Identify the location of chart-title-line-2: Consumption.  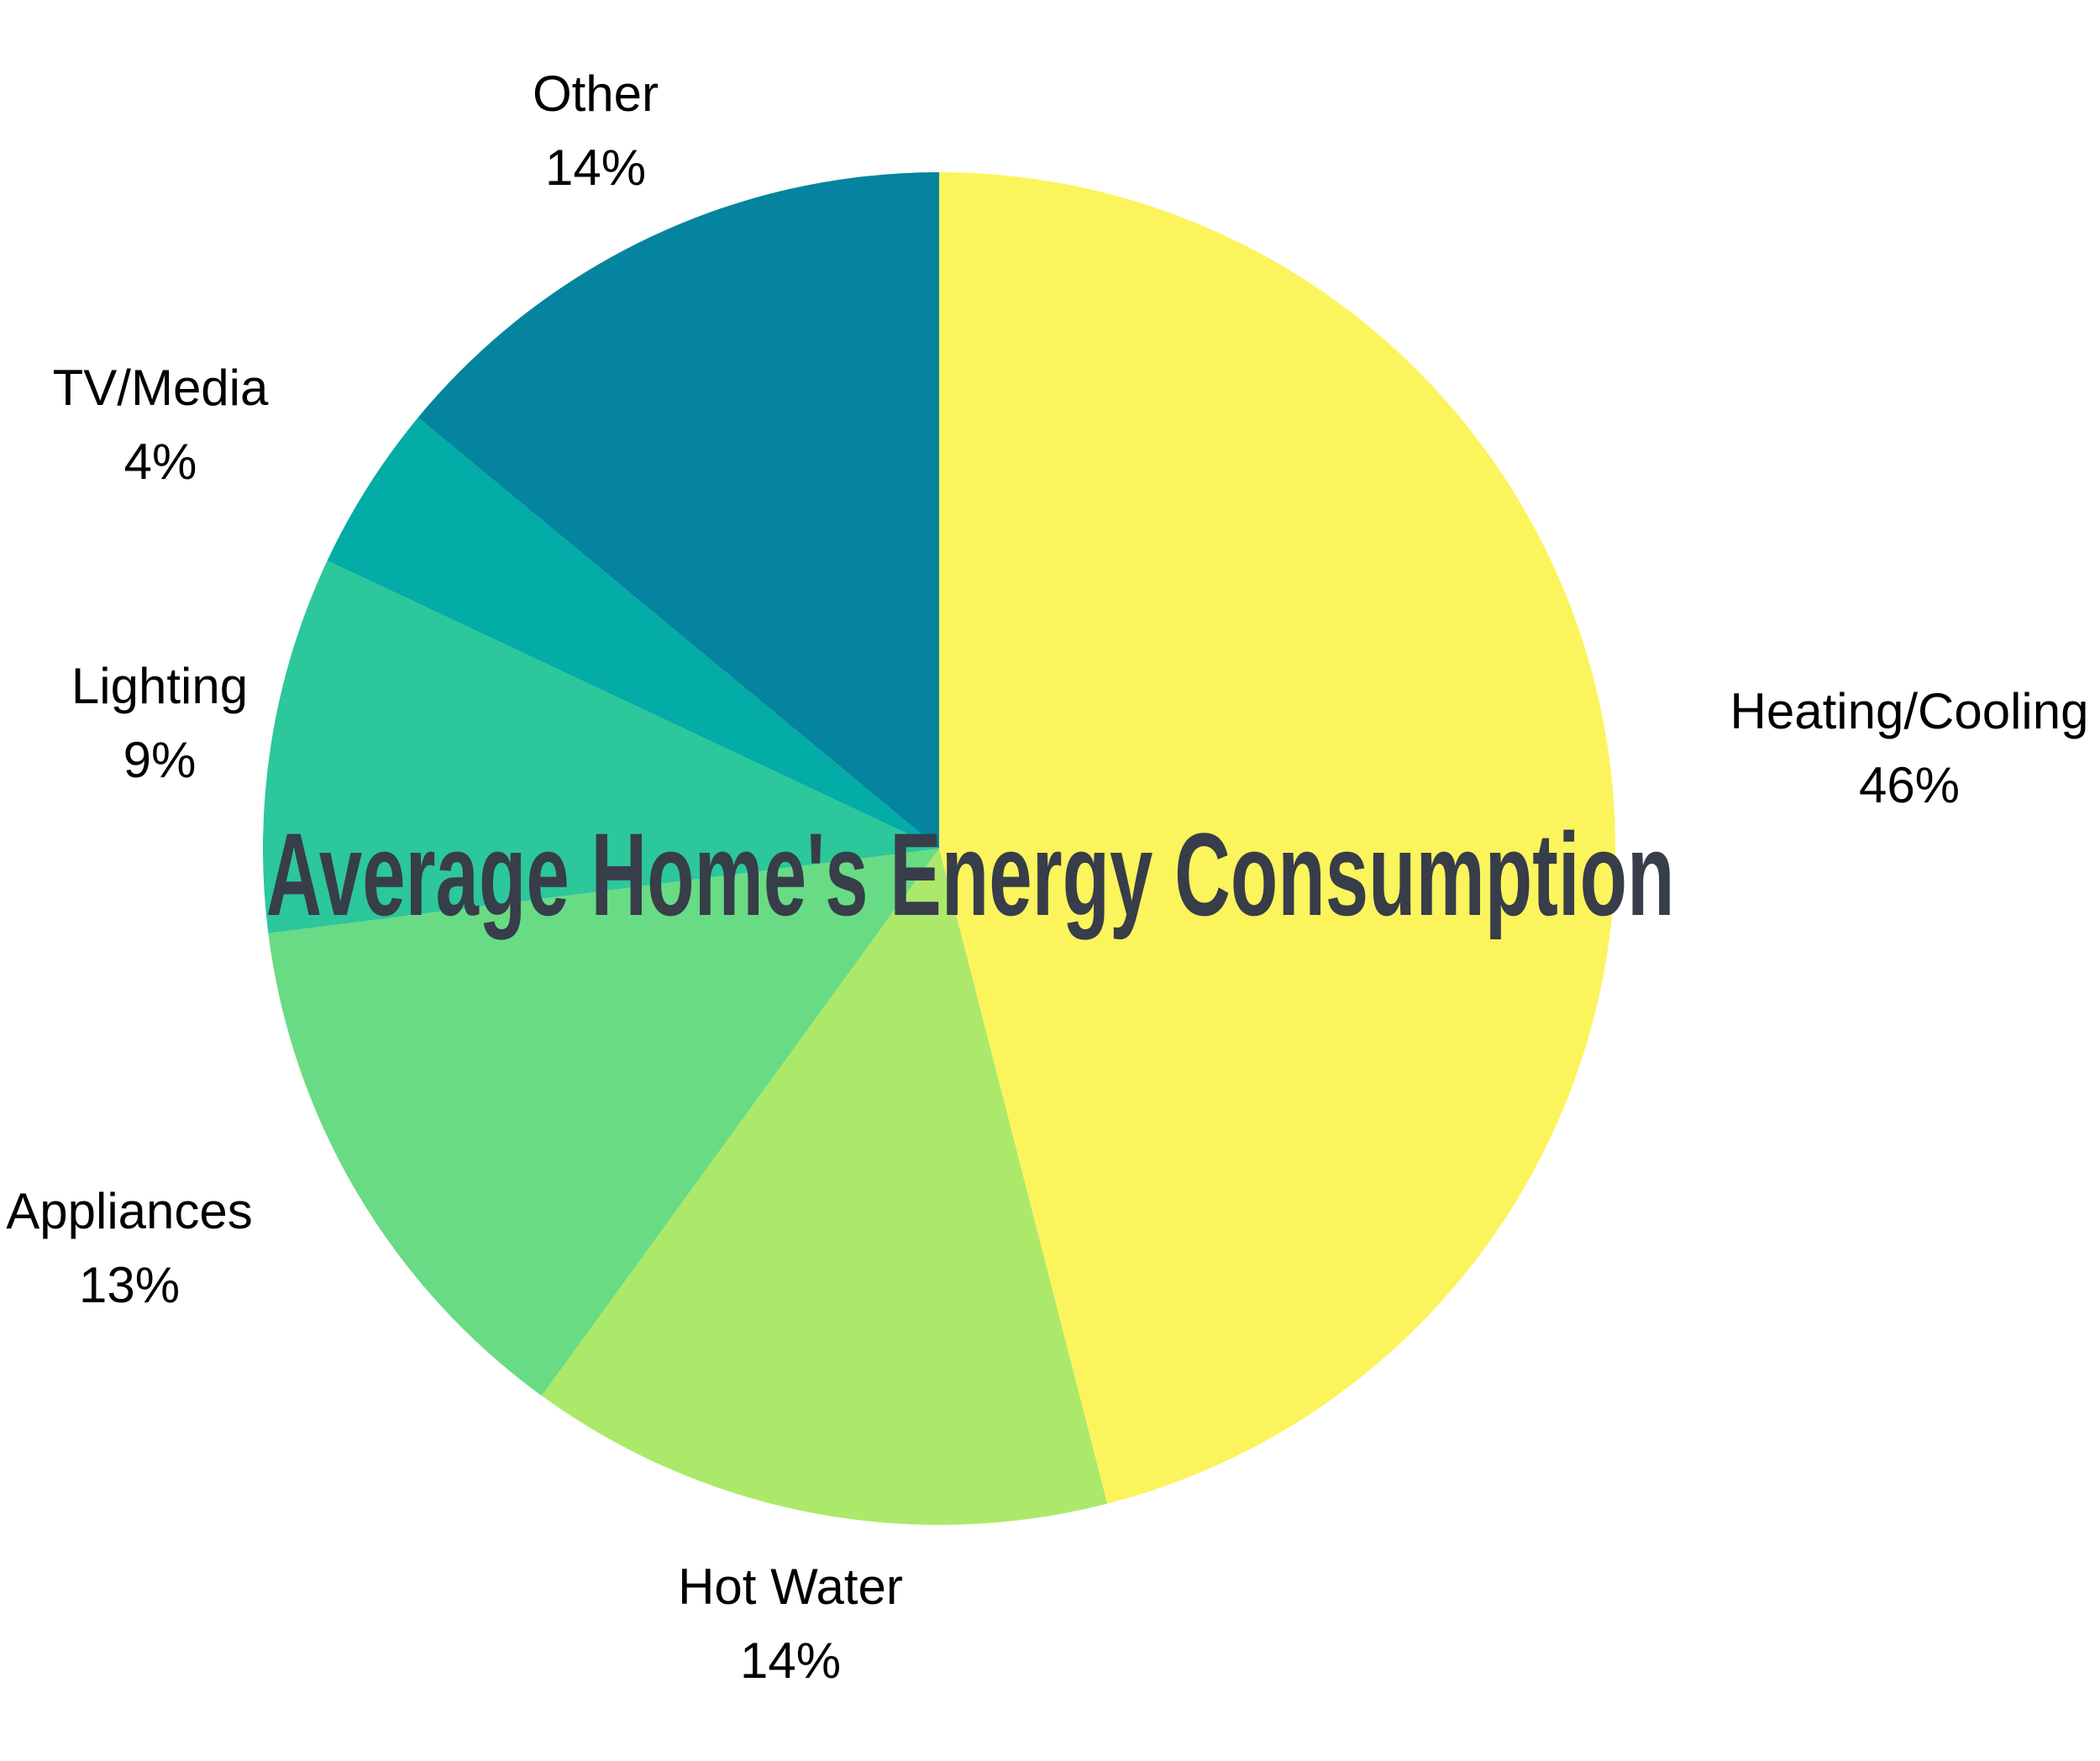
(1424, 874).